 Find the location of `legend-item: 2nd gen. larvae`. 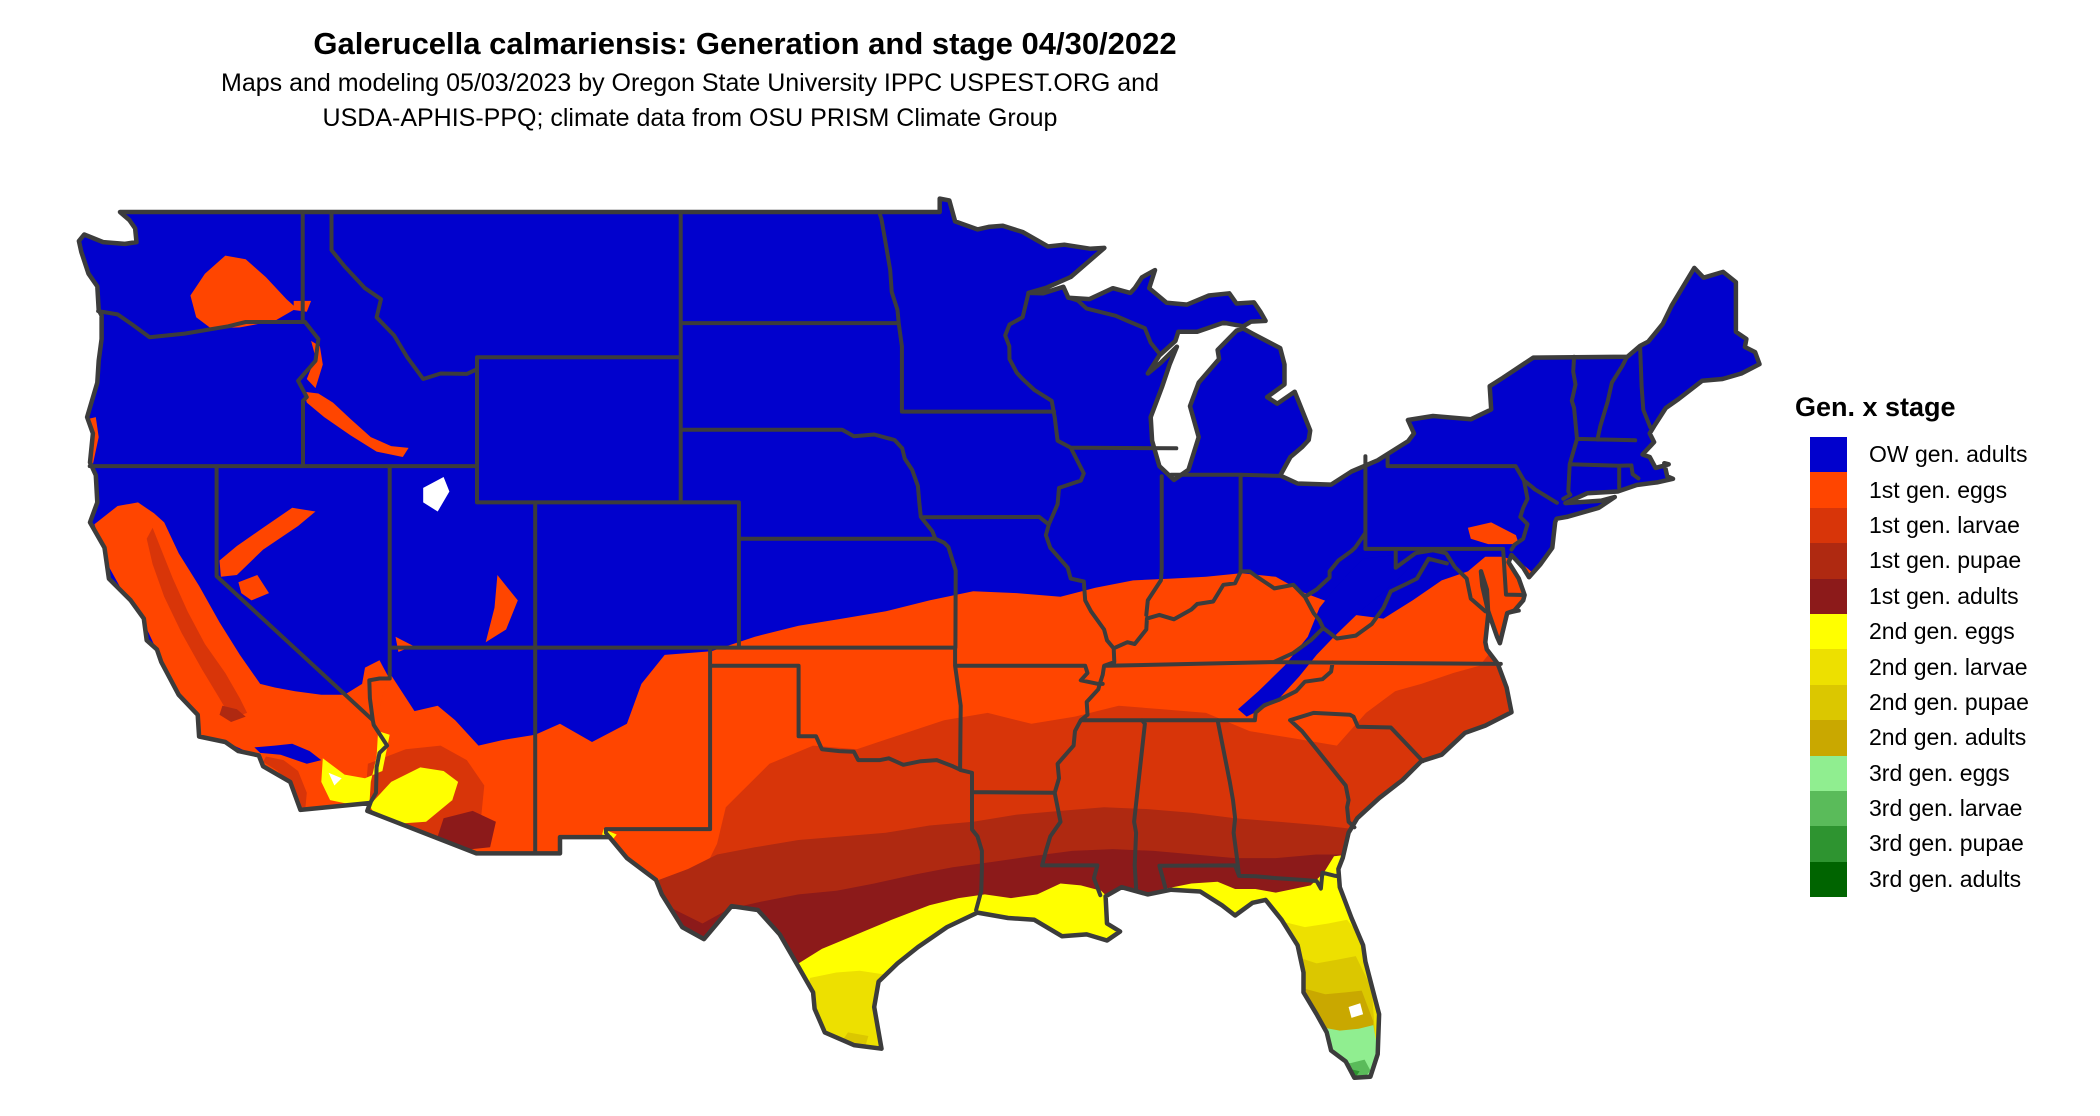

legend-item: 2nd gen. larvae is located at coordinates (1952, 667).